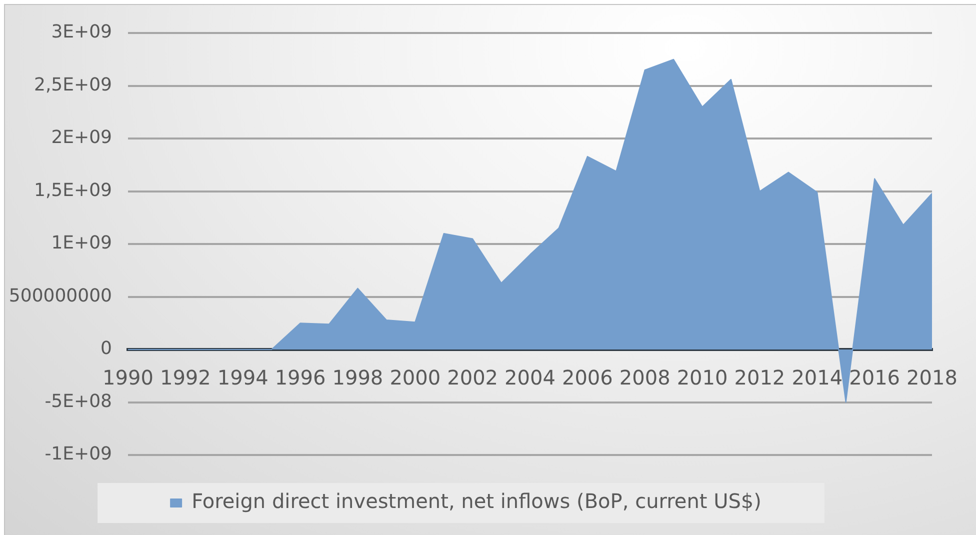 This screenshot has height=535, width=976. I want to click on x-tick-label: 1996, so click(300, 378).